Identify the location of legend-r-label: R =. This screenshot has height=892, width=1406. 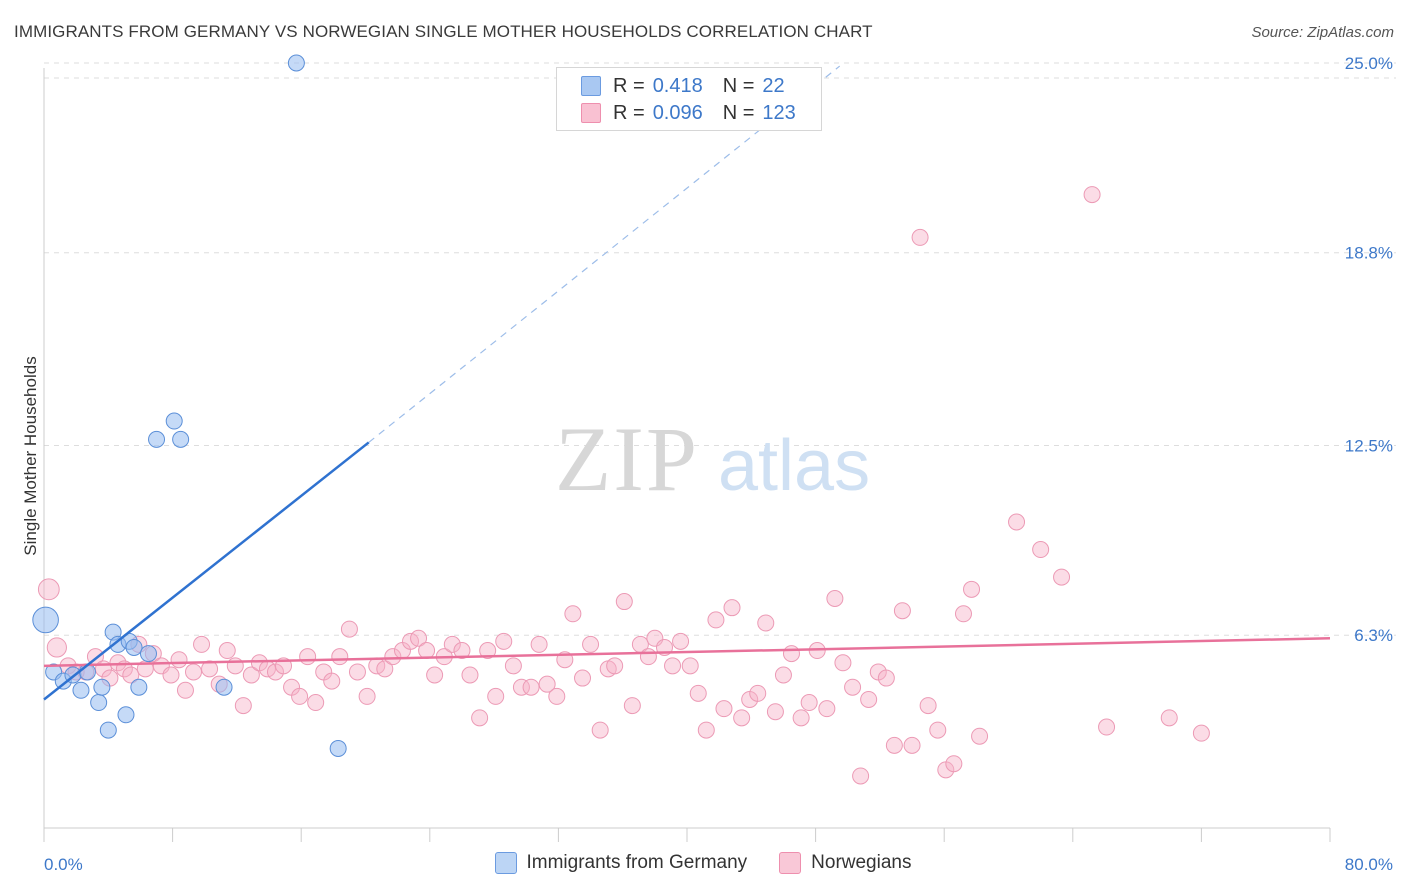
(629, 85).